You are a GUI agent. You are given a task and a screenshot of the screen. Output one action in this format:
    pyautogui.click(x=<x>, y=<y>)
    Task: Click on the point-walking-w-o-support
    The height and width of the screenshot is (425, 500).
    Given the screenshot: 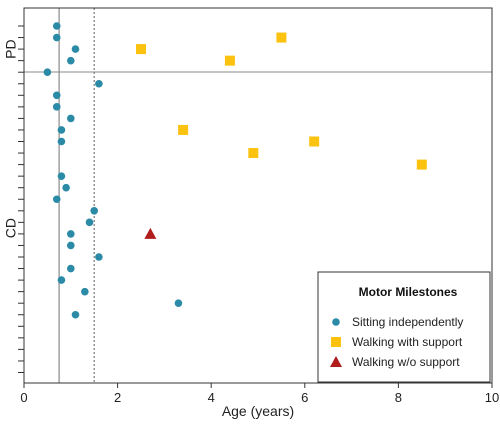 What is the action you would take?
    pyautogui.click(x=150, y=233)
    